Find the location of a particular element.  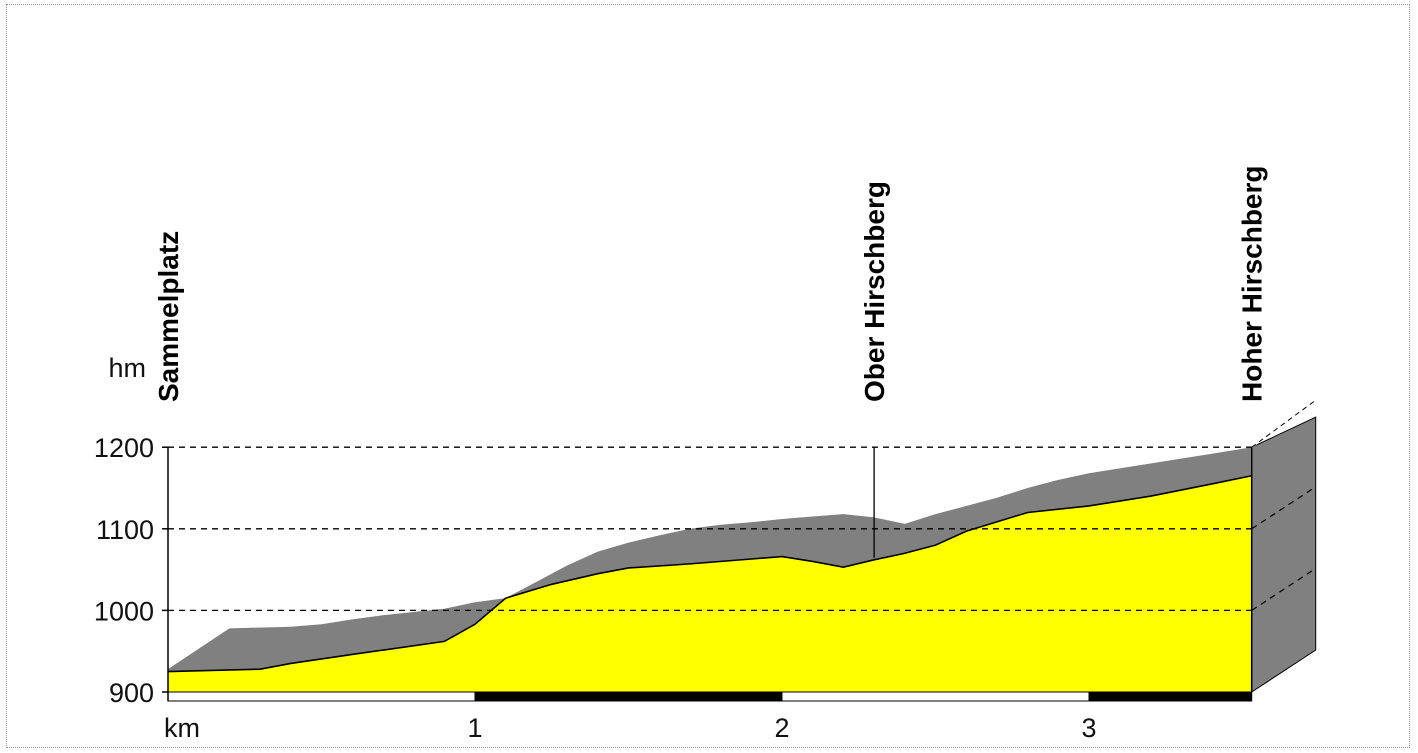

x-axis-label: km is located at coordinates (182, 728).